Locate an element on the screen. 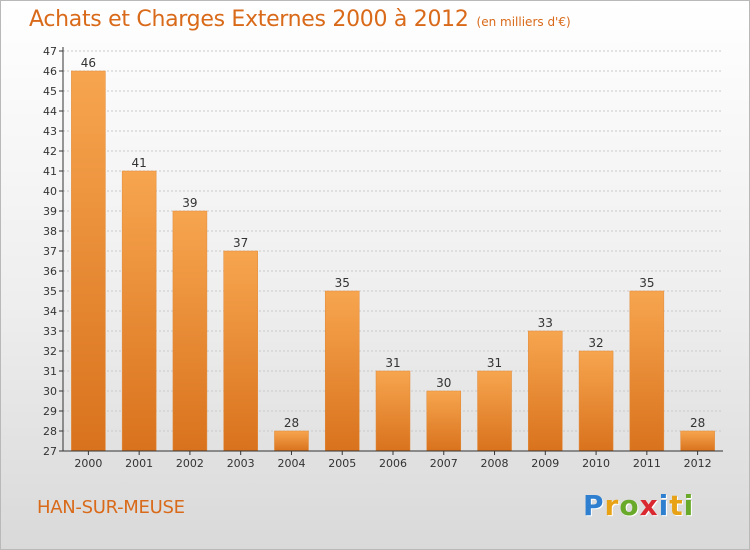 This screenshot has width=750, height=550. chart-units: (en milliers d'€) is located at coordinates (523, 22).